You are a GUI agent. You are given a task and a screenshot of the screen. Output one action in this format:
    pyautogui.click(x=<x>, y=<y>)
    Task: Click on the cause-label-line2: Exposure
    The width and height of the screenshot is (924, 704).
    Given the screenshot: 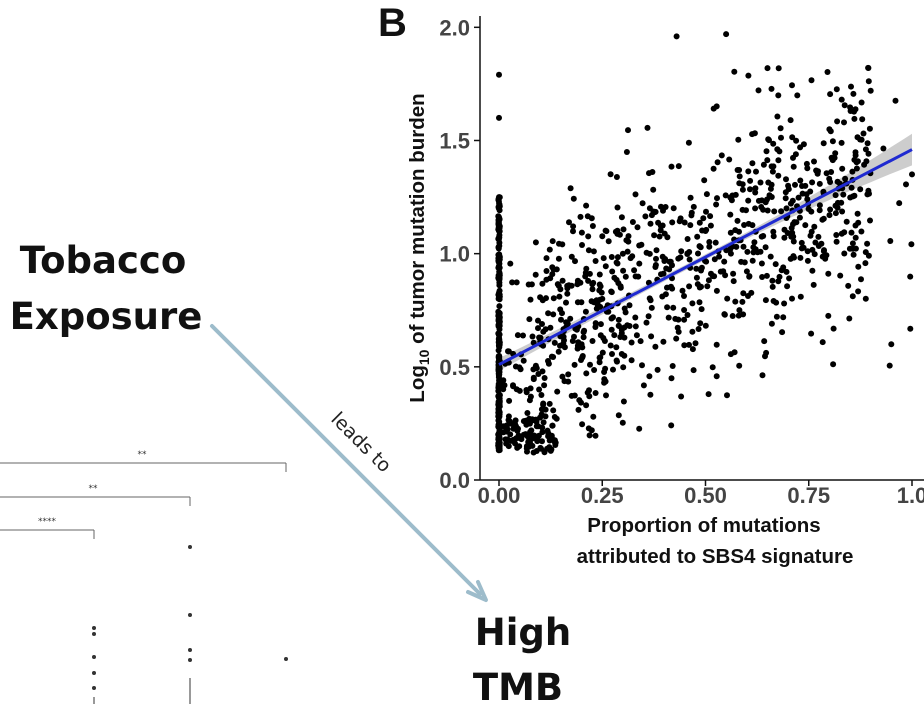 What is the action you would take?
    pyautogui.click(x=106, y=316)
    